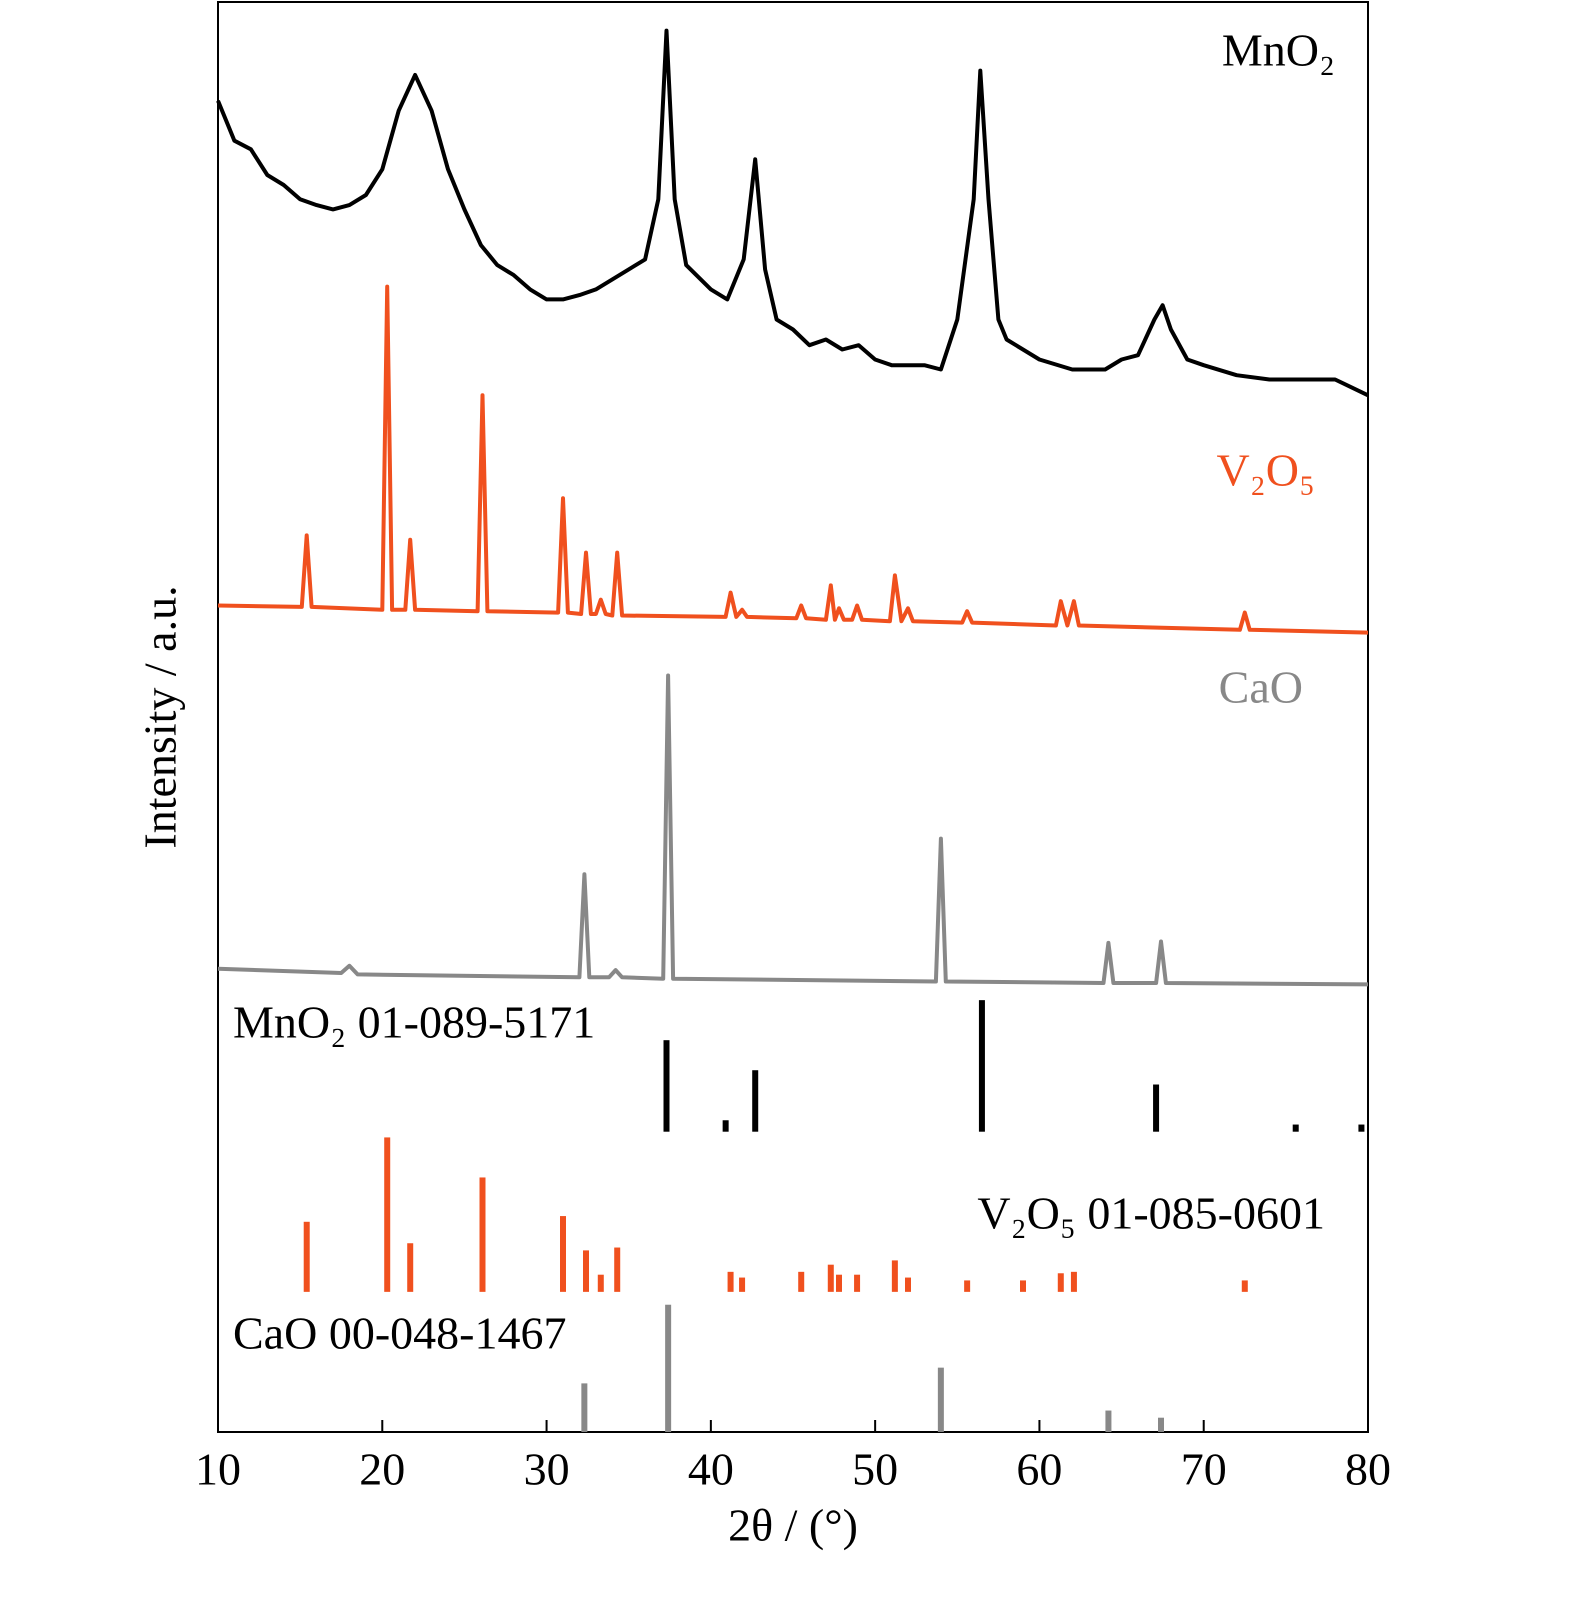 The height and width of the screenshot is (1608, 1575). I want to click on x-tick-label: 20, so click(382, 1469).